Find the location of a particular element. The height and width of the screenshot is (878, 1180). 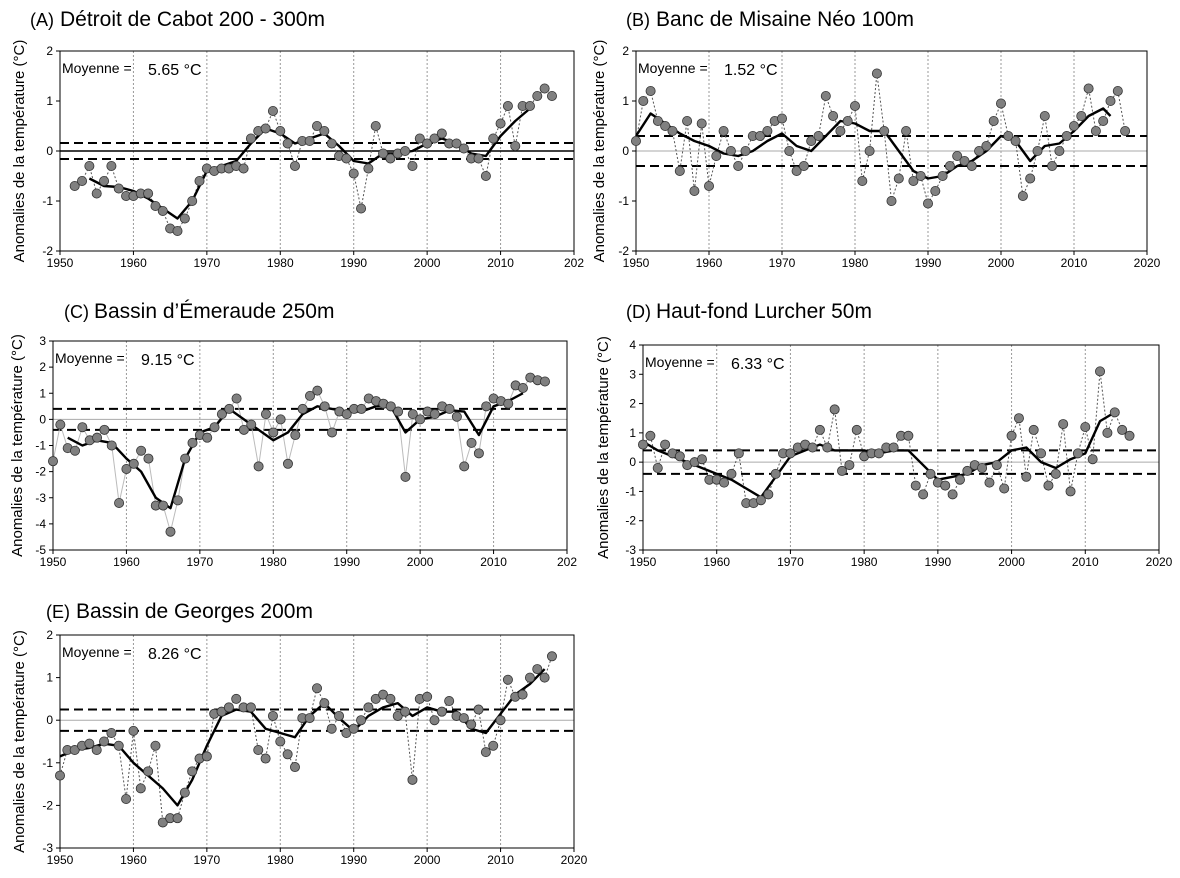

x-tick-label: 1980 is located at coordinates (864, 562).